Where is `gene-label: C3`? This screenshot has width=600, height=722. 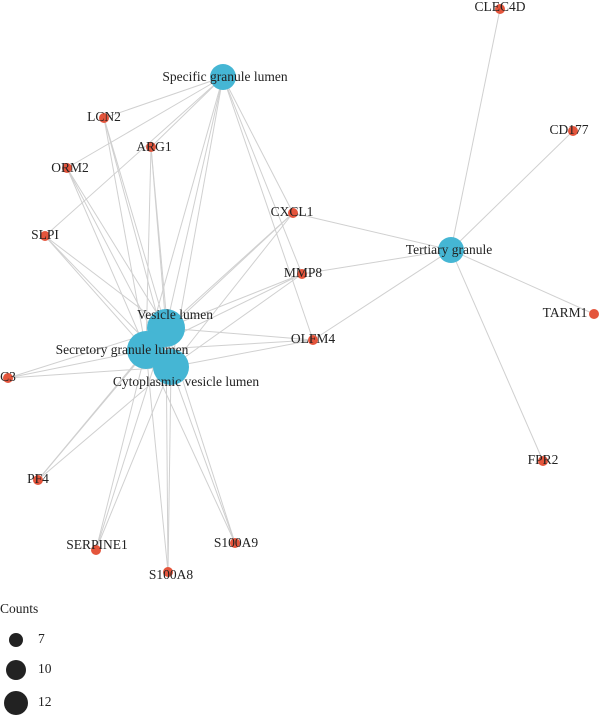
gene-label: C3 is located at coordinates (8, 376).